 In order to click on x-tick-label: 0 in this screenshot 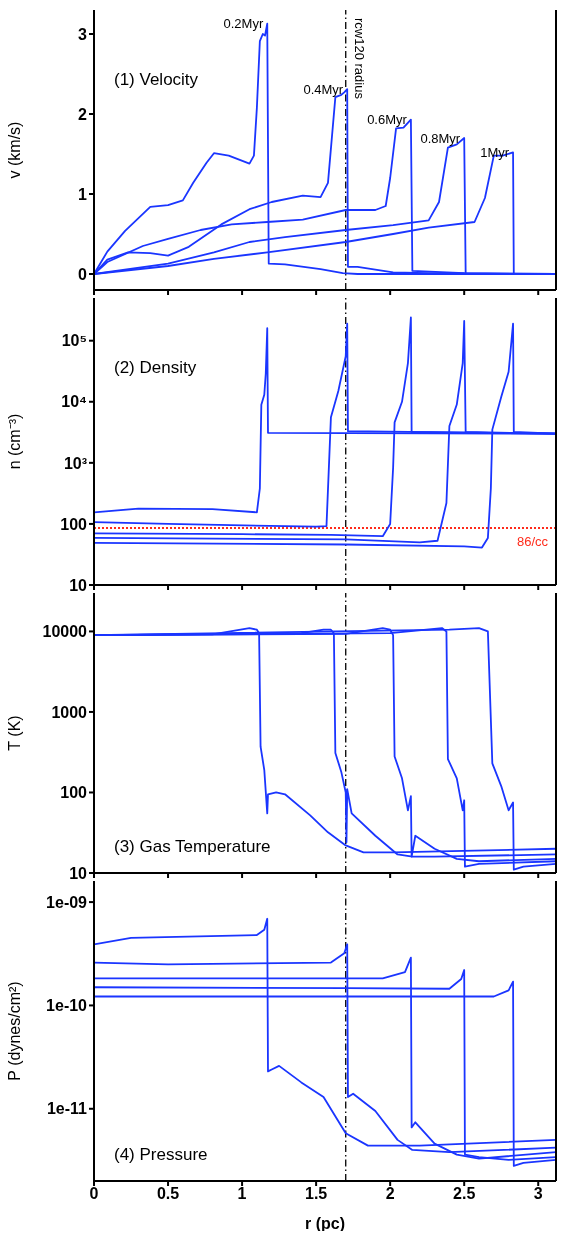, I will do `click(94, 1194)`.